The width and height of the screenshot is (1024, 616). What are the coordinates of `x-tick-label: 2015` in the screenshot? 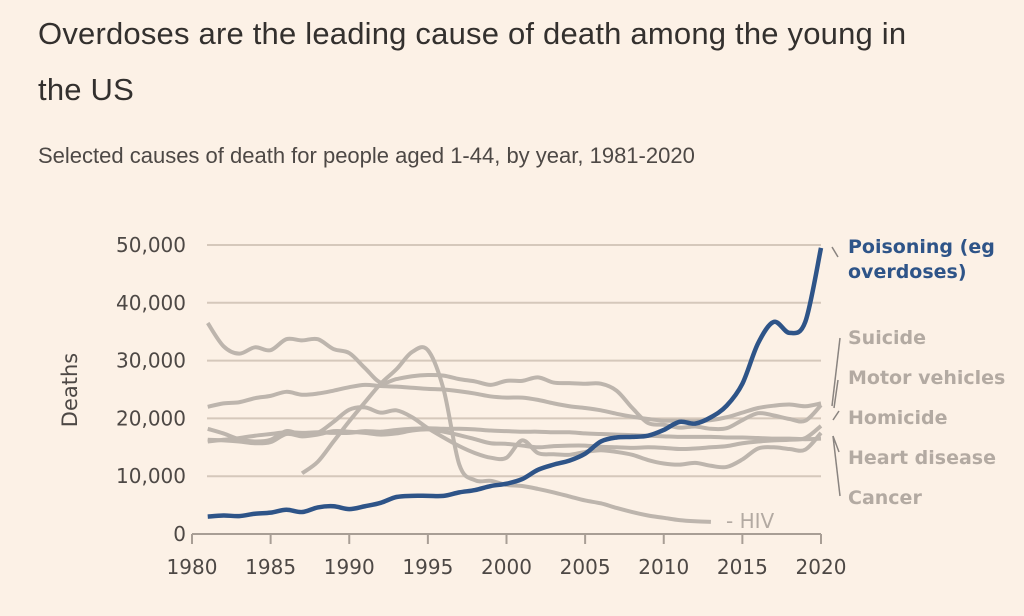 It's located at (742, 567).